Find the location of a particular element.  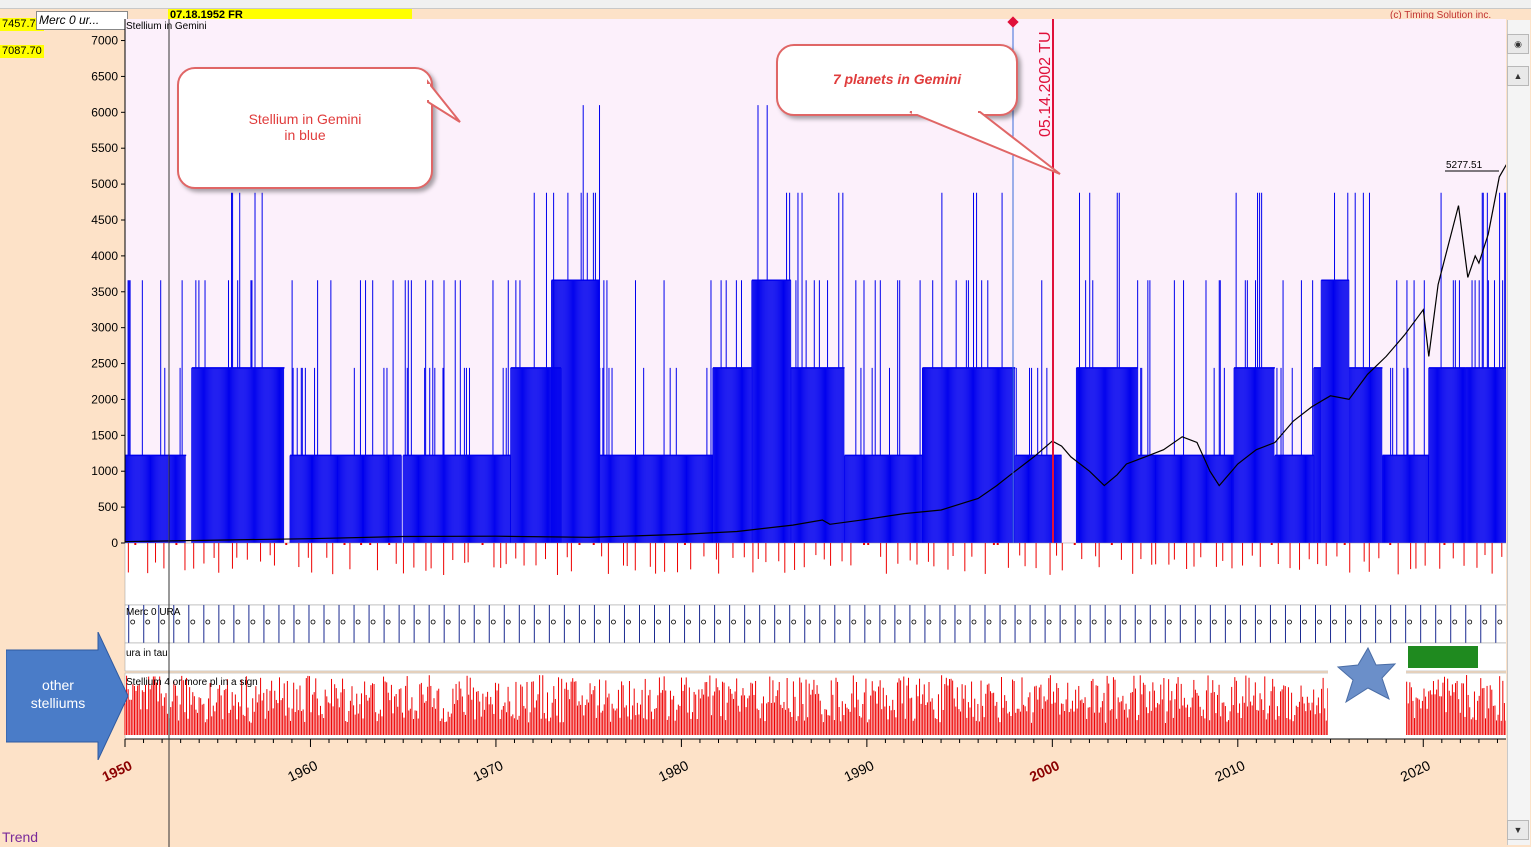

other-stellium-bars-group is located at coordinates (815, 705).